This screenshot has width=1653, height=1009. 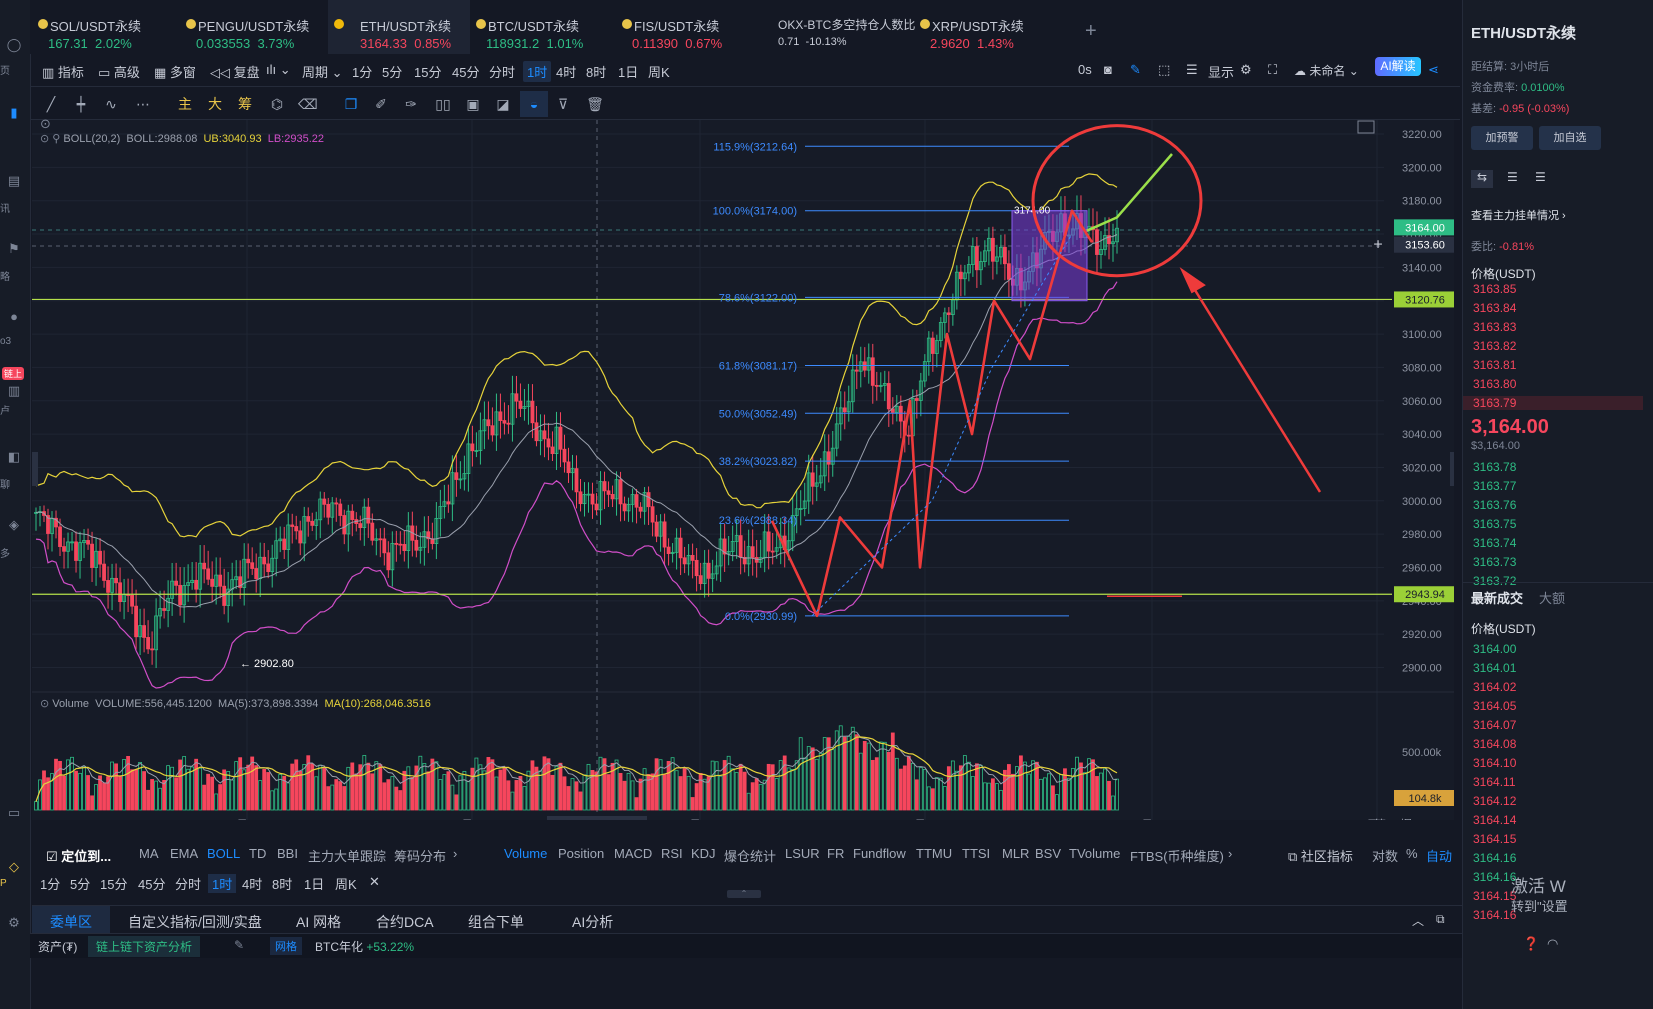 What do you see at coordinates (428, 72) in the screenshot?
I see `tf-15m: 15分` at bounding box center [428, 72].